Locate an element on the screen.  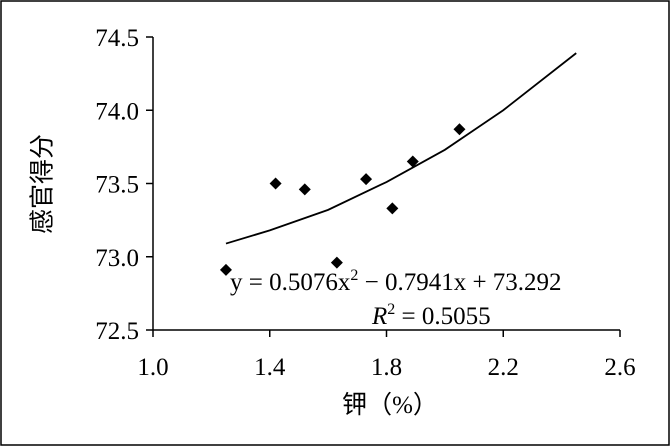
r-squared-part: = 0.5055 is located at coordinates (442, 316).